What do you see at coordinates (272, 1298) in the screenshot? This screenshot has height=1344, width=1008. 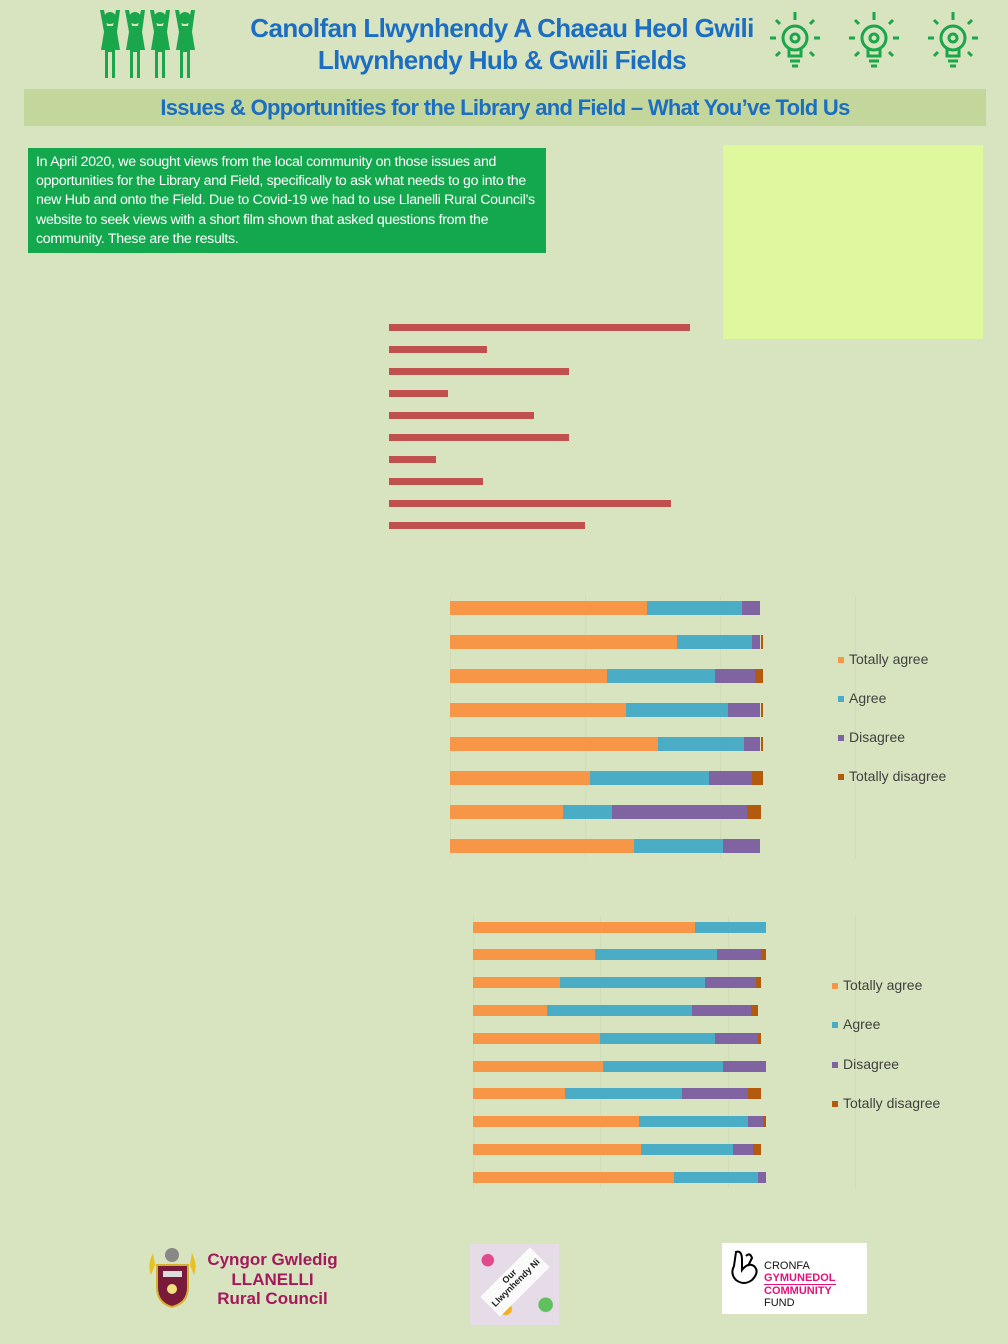 I see `council-line-3: Rural Council` at bounding box center [272, 1298].